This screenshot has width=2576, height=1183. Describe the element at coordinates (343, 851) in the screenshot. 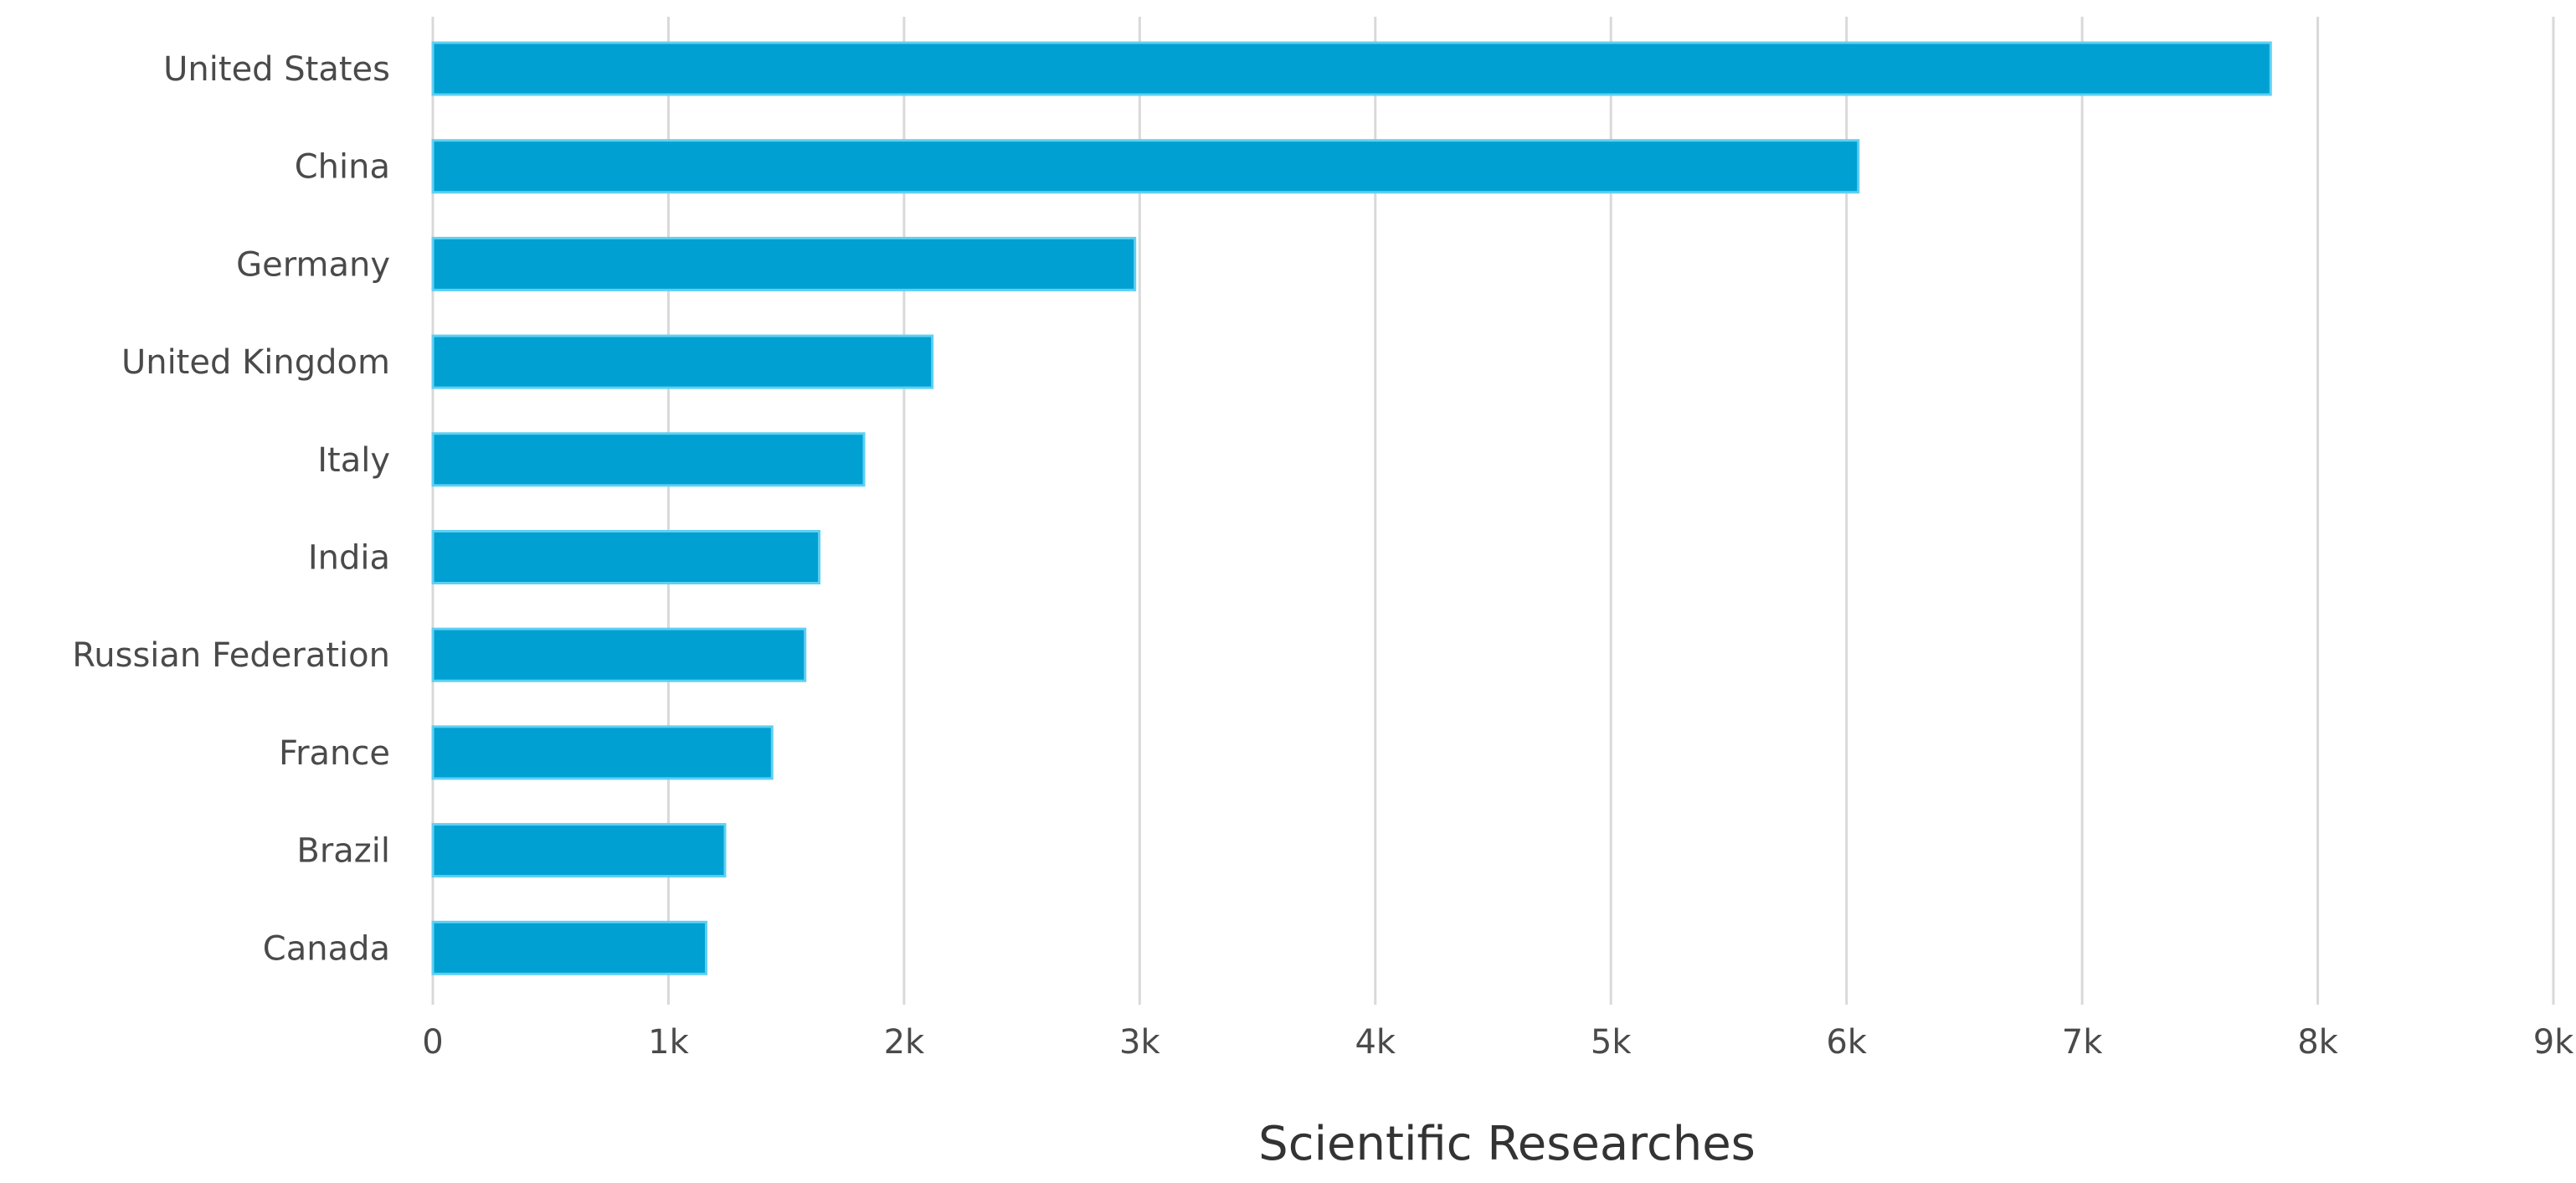

I see `category-label: Brazil` at that location.